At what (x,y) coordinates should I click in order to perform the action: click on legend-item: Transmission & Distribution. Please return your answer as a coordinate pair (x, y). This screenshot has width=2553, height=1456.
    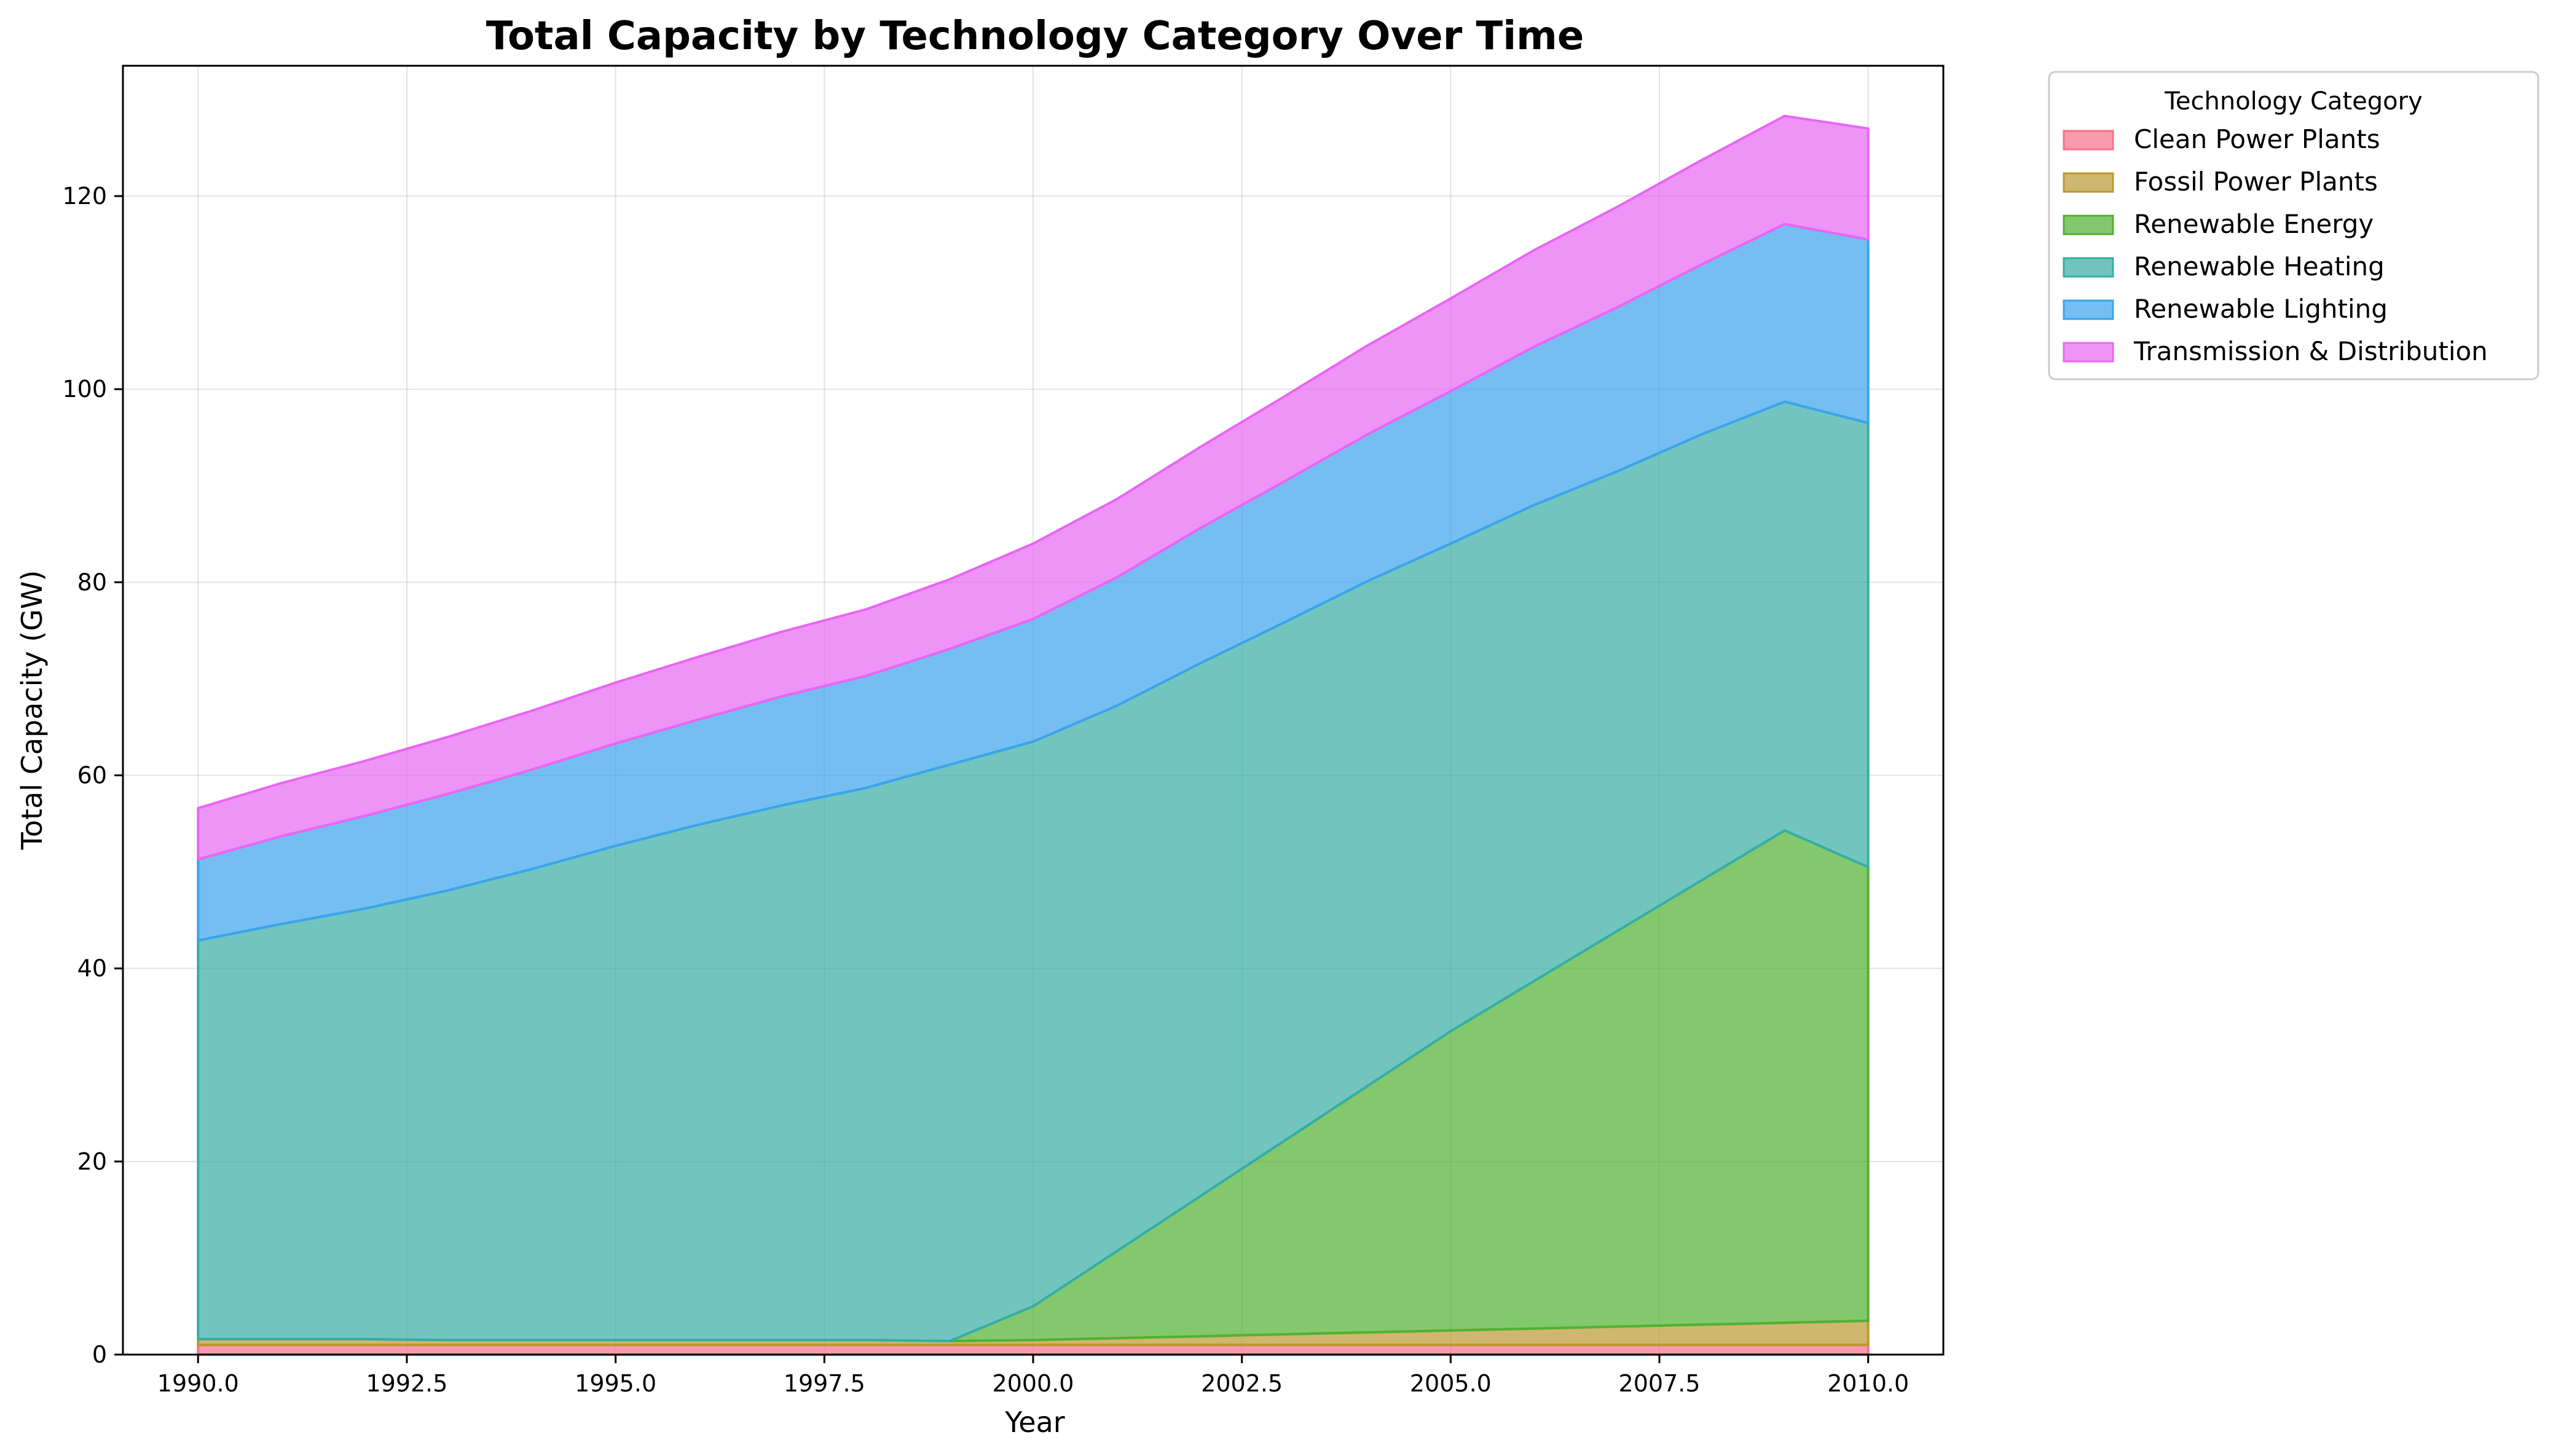
    Looking at the image, I should click on (2276, 351).